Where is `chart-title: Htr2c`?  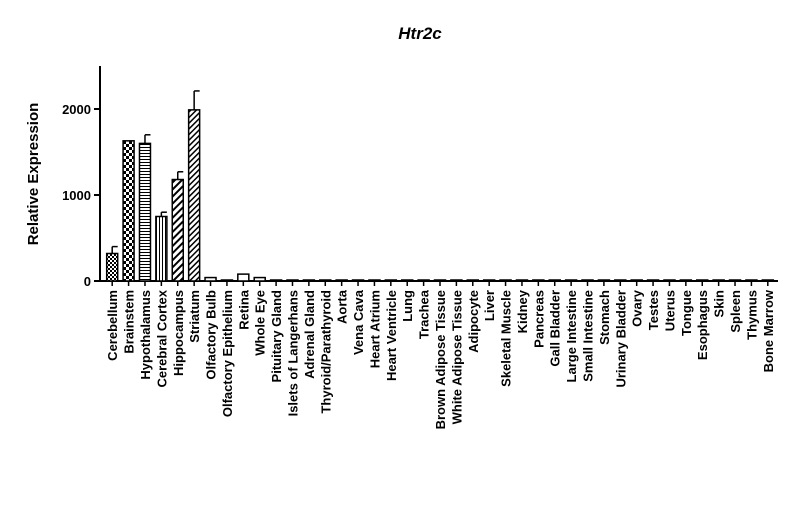
chart-title: Htr2c is located at coordinates (420, 33).